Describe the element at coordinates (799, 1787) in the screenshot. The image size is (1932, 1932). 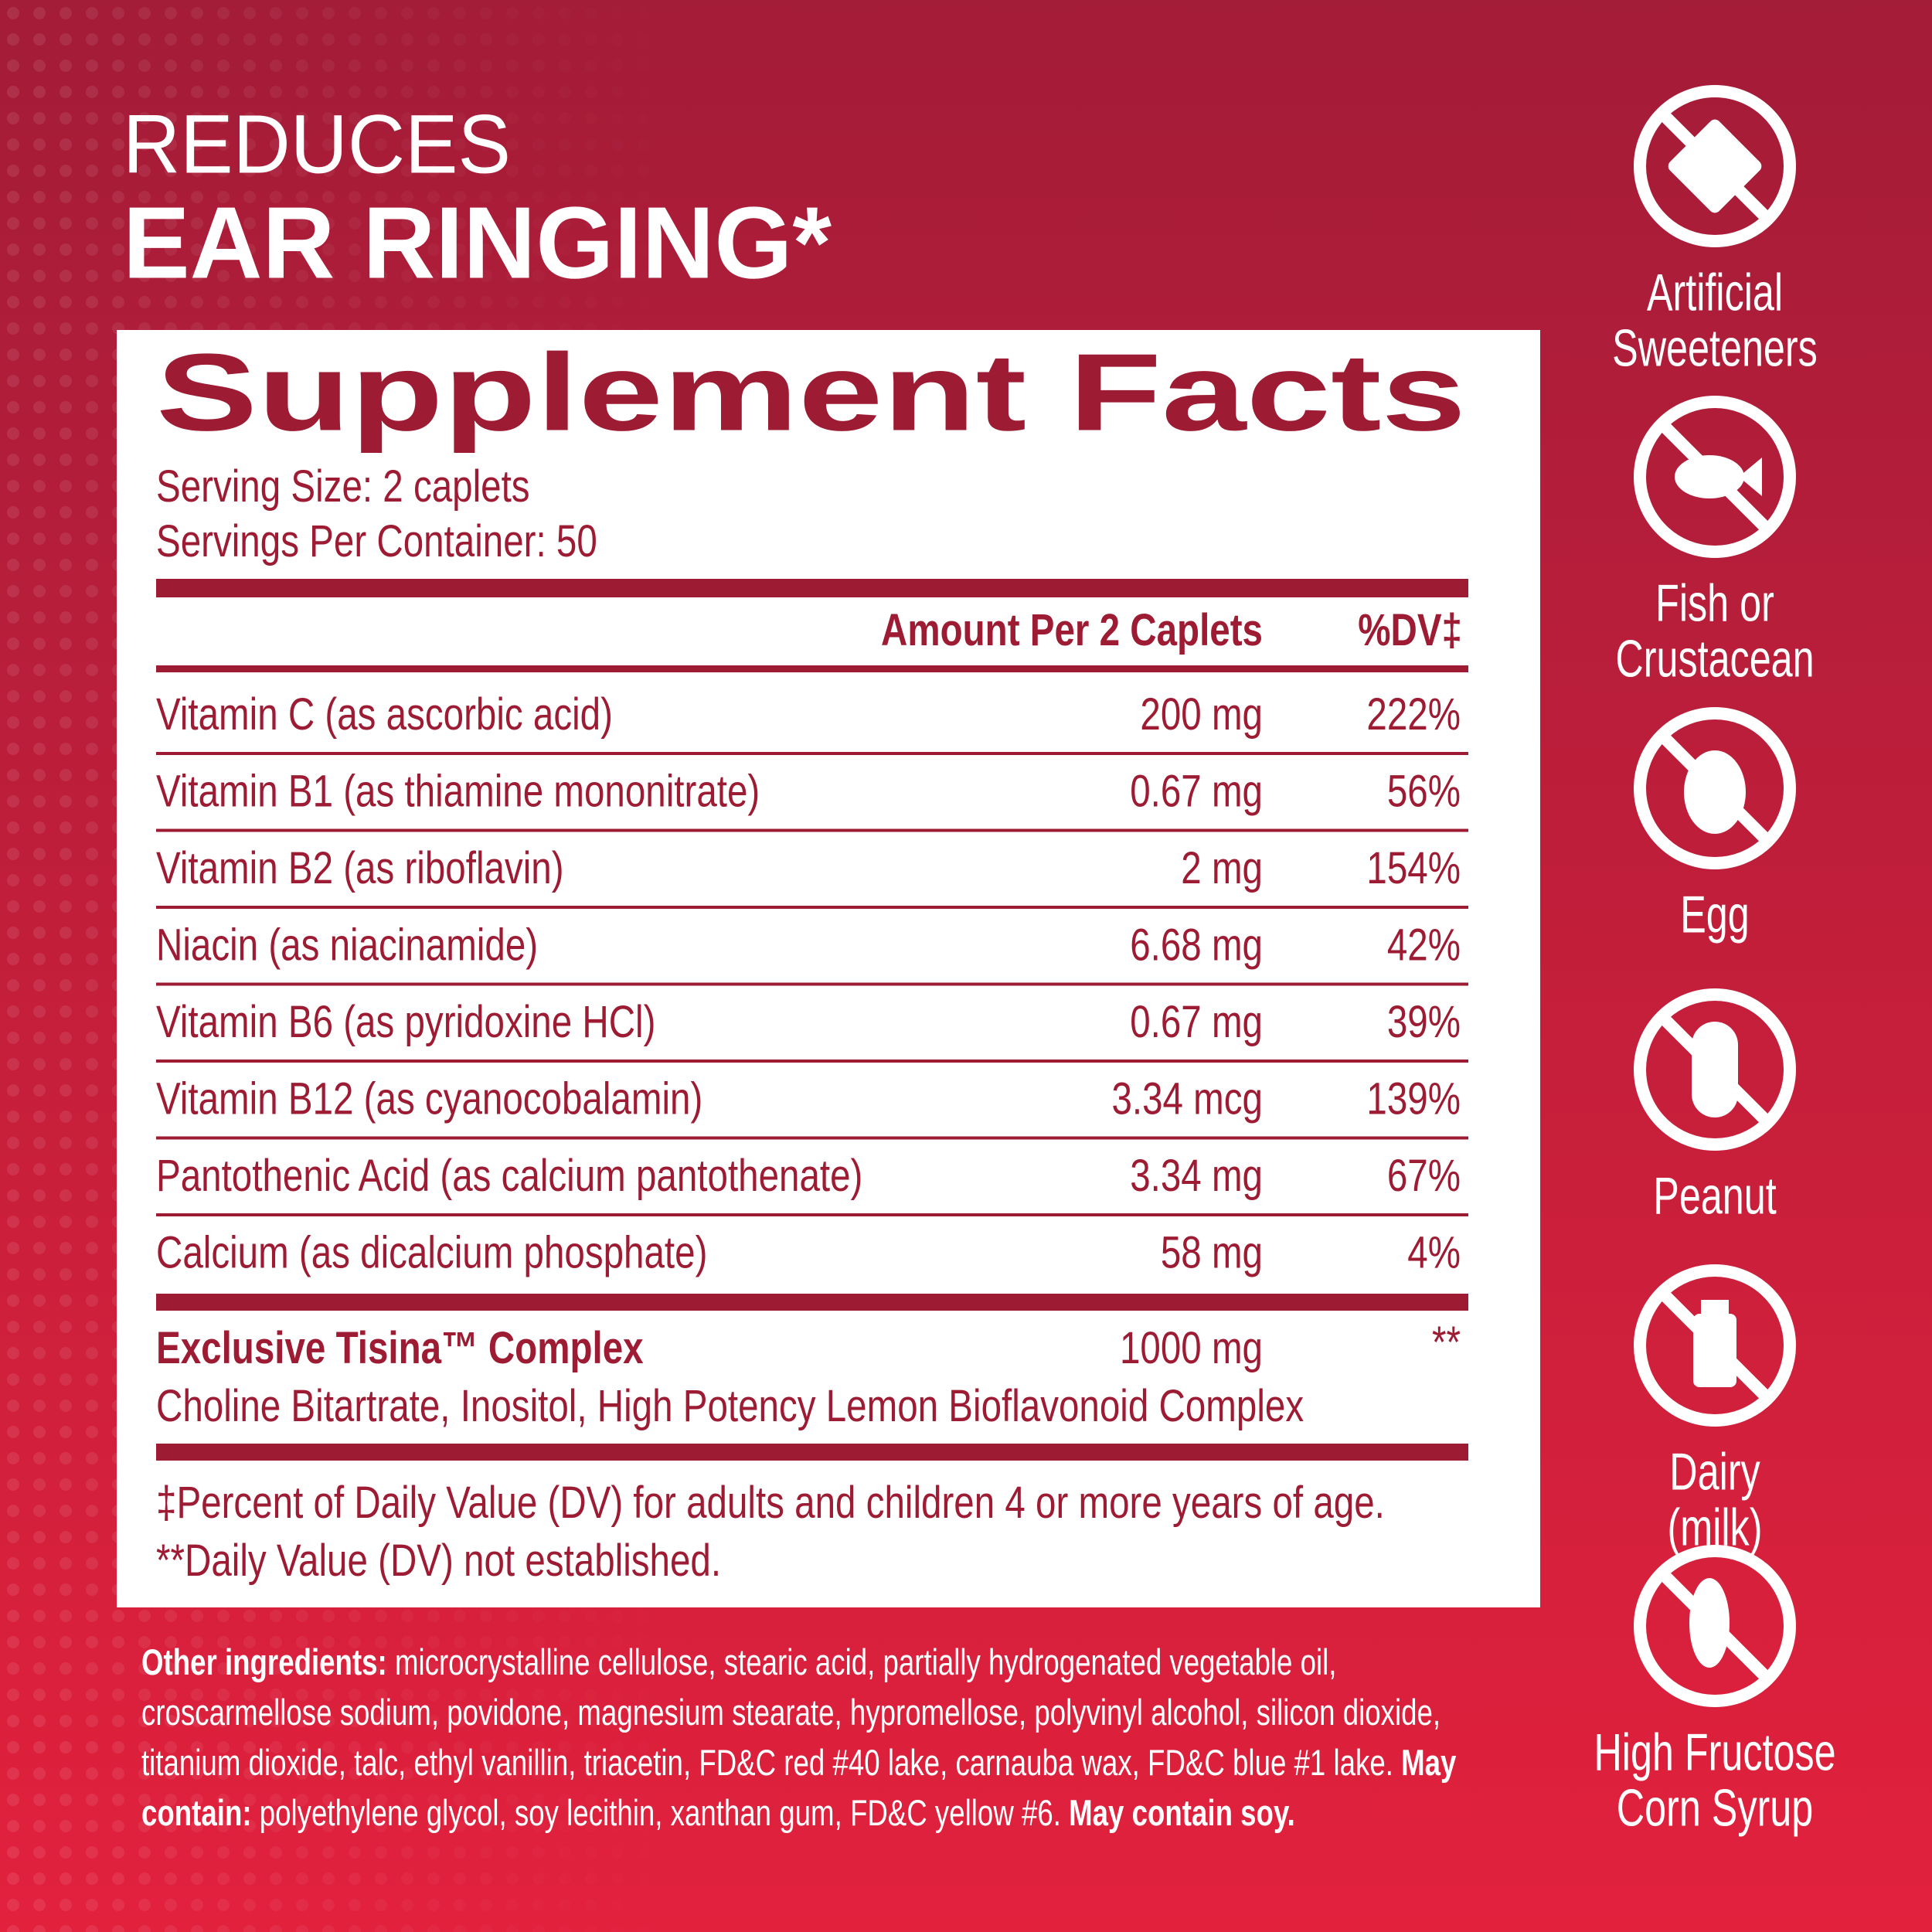
I see `ingredient-label: May contain:` at that location.